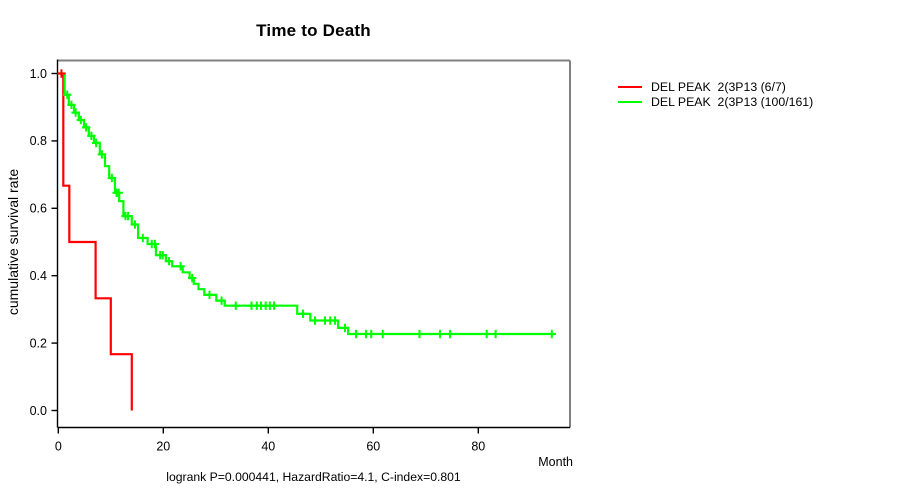 The width and height of the screenshot is (900, 500). I want to click on y-axis-label: cumulative survival rate, so click(13, 242).